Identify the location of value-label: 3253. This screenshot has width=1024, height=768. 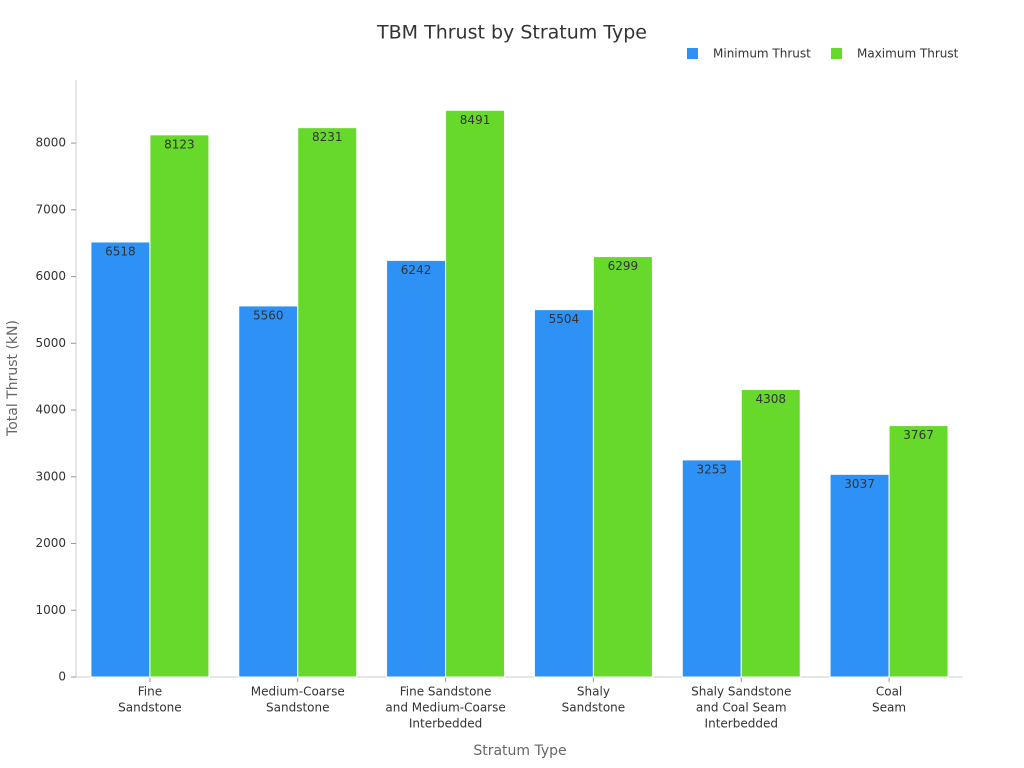
(711, 469).